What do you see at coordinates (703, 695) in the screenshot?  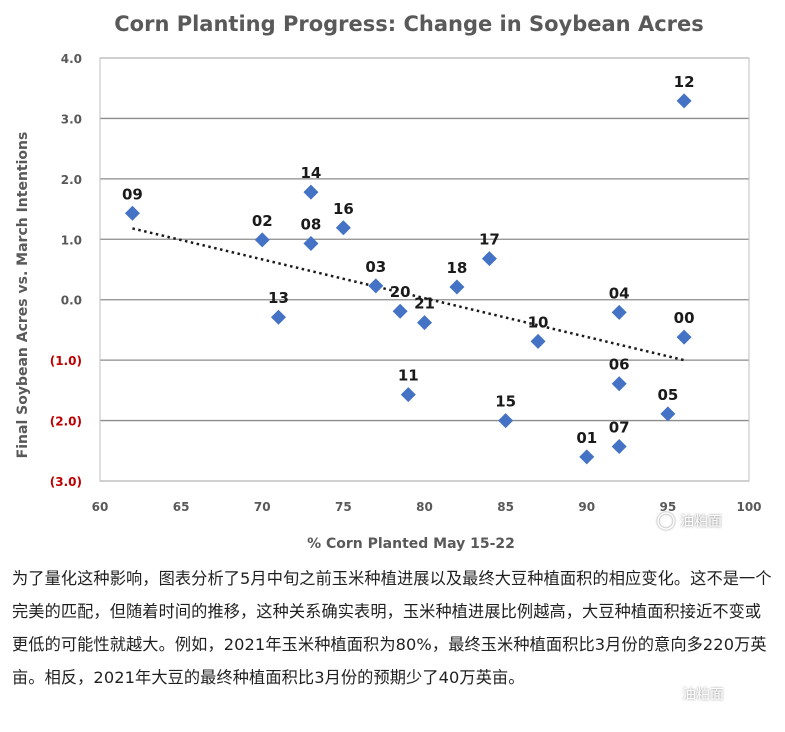 I see `watermark-bottom: 油粕面` at bounding box center [703, 695].